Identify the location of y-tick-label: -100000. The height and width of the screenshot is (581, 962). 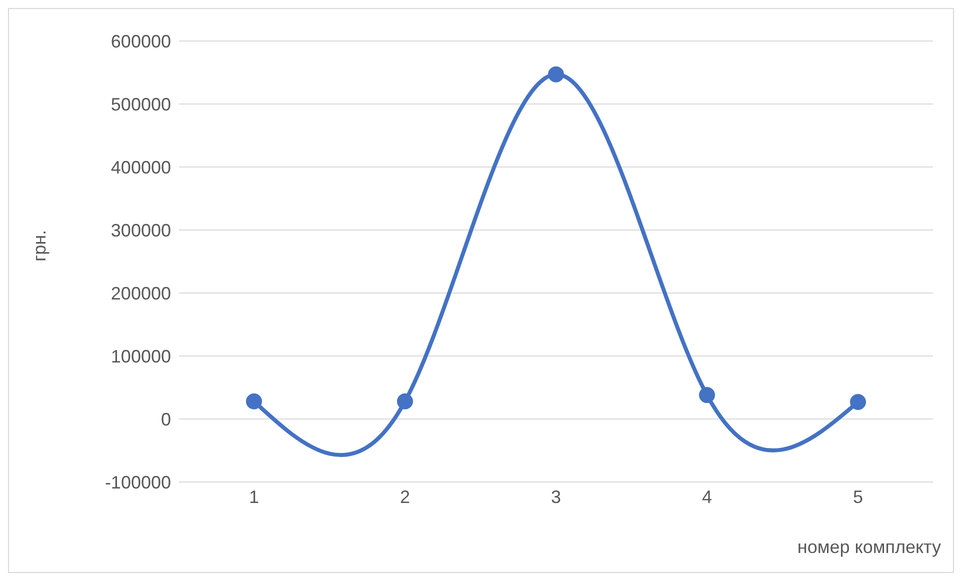
(137, 482).